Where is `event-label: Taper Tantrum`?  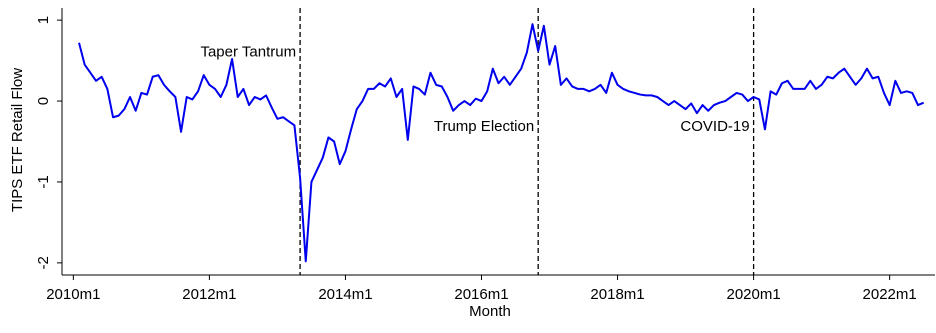
event-label: Taper Tantrum is located at coordinates (248, 51).